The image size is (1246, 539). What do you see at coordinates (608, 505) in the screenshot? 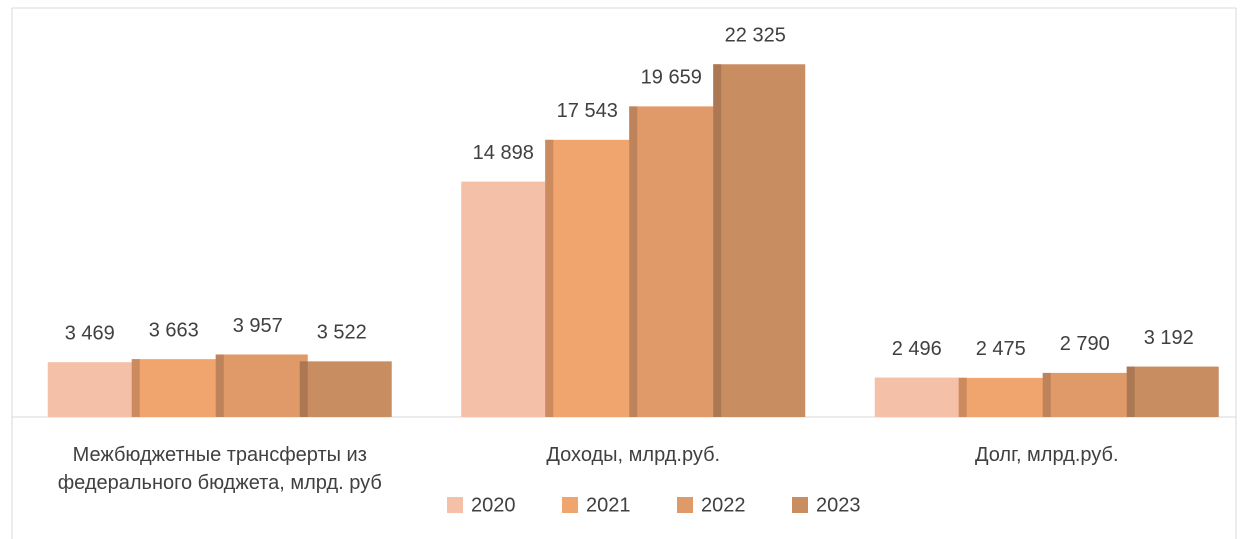
I see `legend-label: 2021` at bounding box center [608, 505].